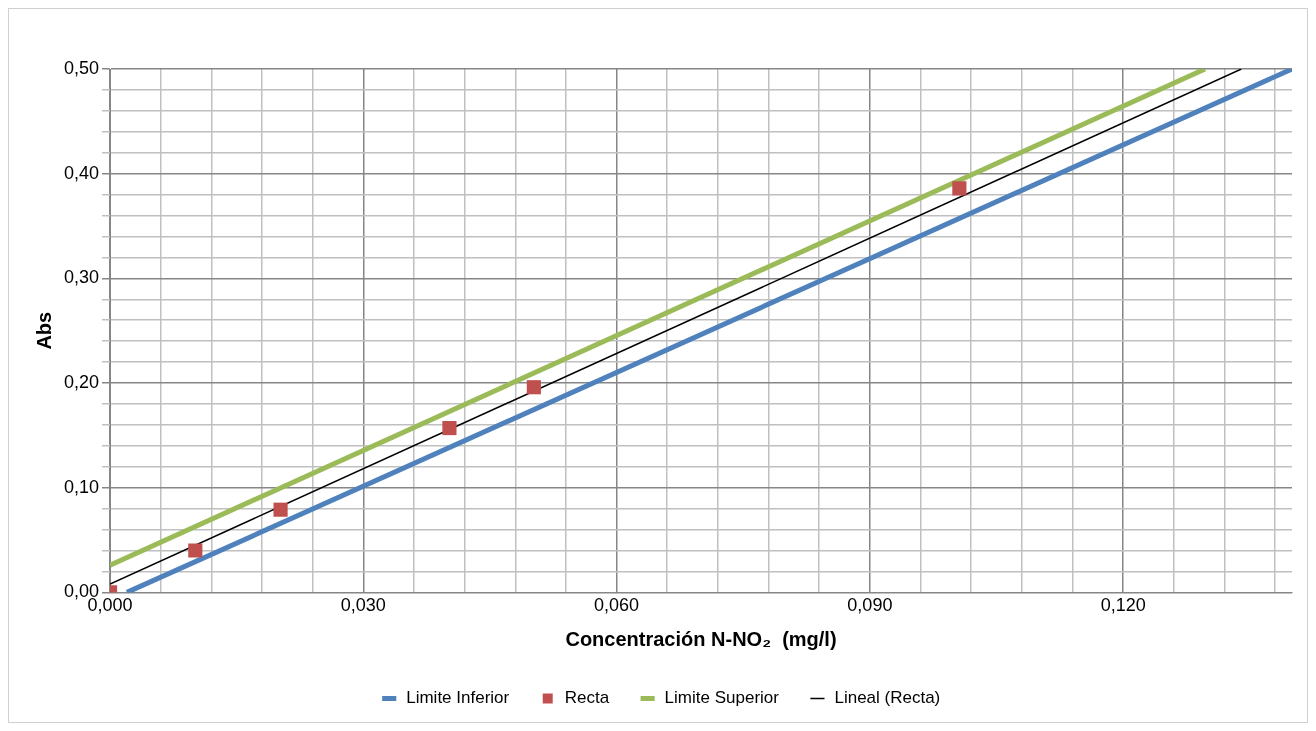  What do you see at coordinates (722, 698) in the screenshot?
I see `legend-label: Limite Superior` at bounding box center [722, 698].